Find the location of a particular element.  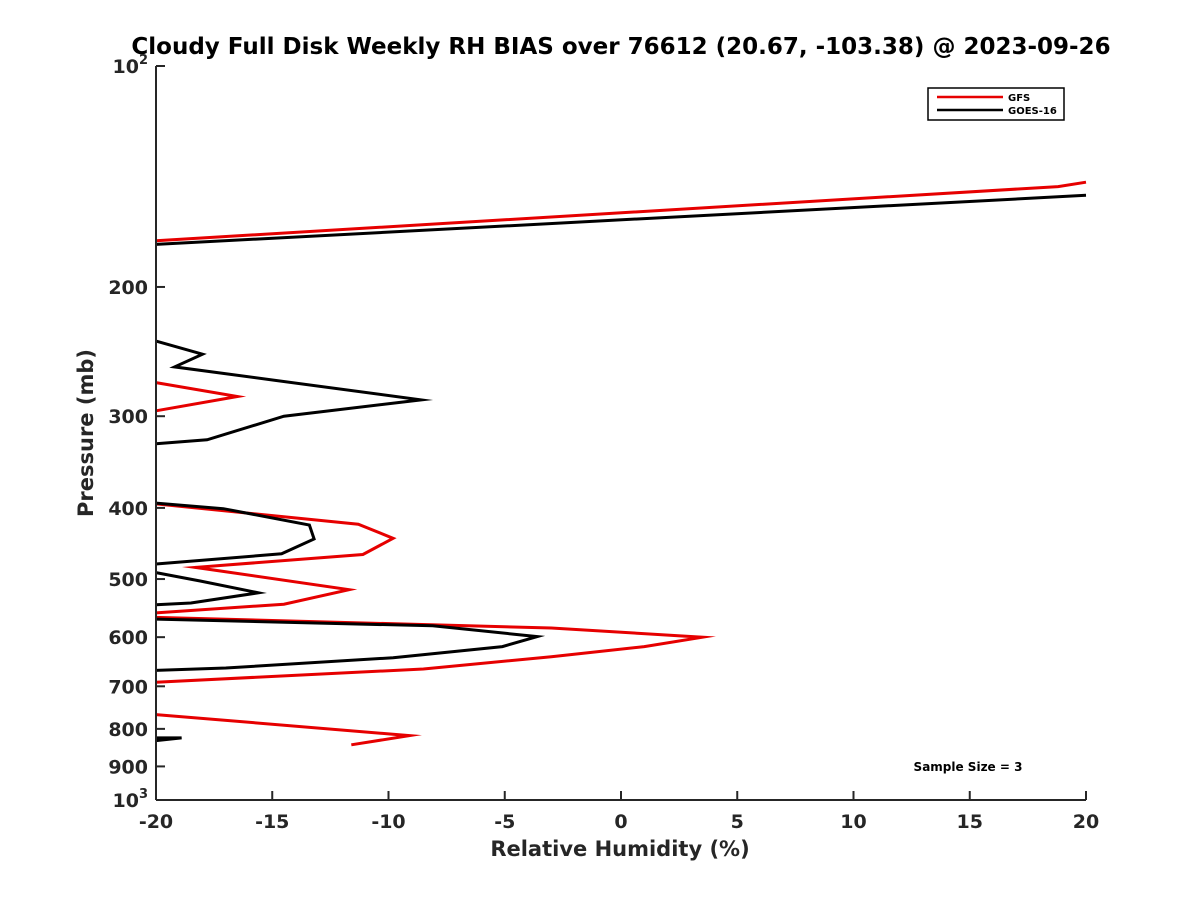

x-tick-label: 0 is located at coordinates (620, 822).